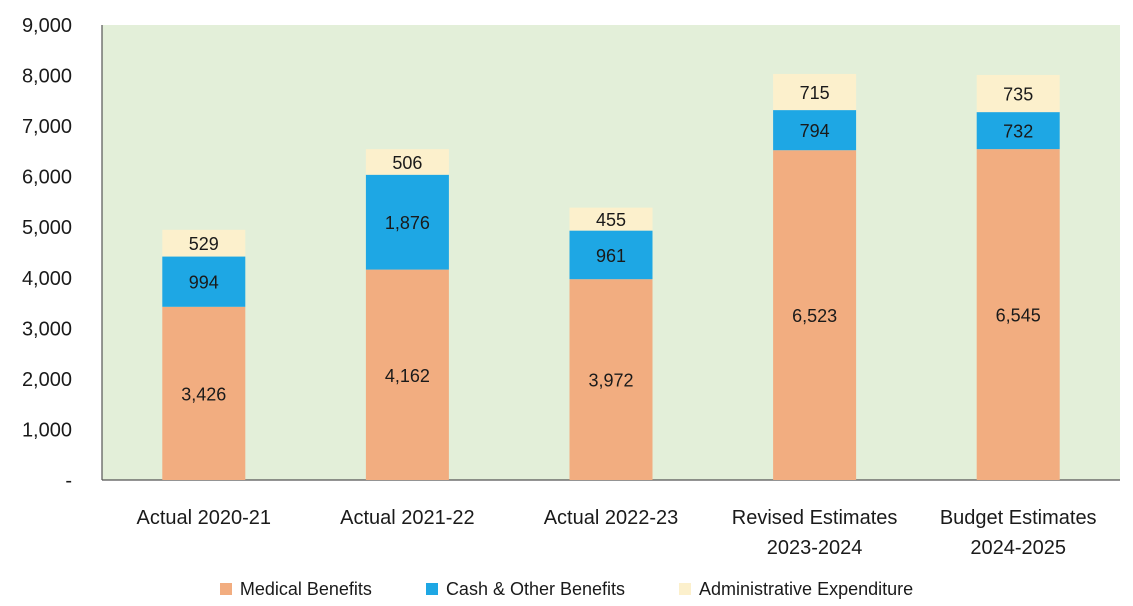 The width and height of the screenshot is (1133, 606). Describe the element at coordinates (806, 588) in the screenshot. I see `legend-label-administrative-expenditure: Administrative Expenditure` at that location.